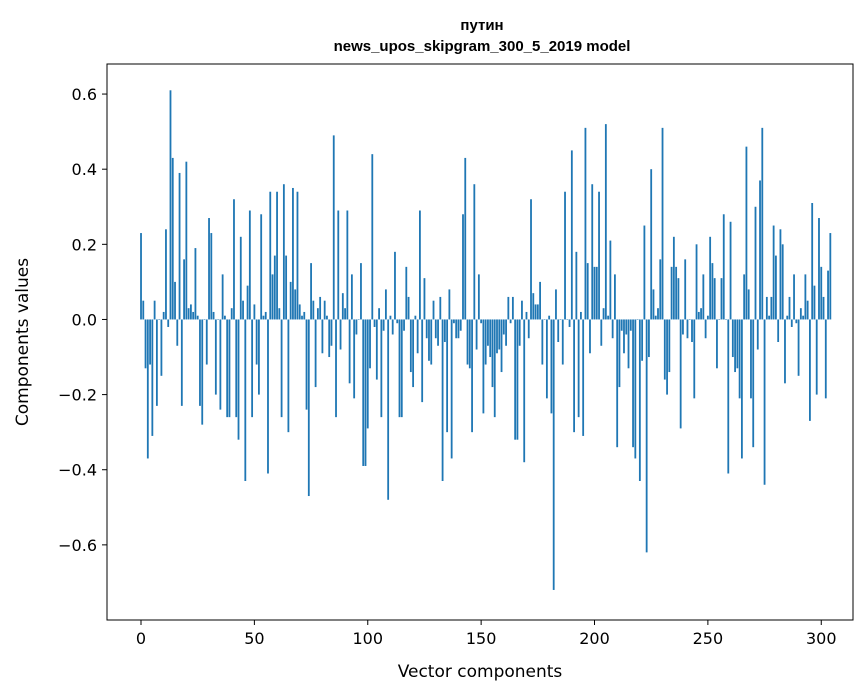 This screenshot has width=867, height=696. Describe the element at coordinates (821, 638) in the screenshot. I see `x-tick-label: 300` at that location.